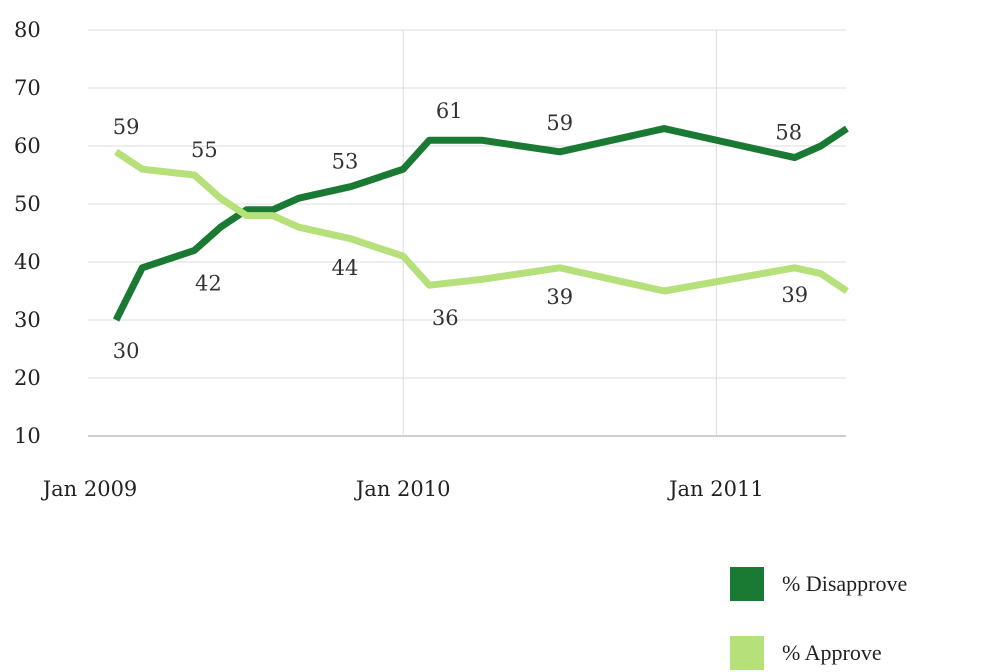  What do you see at coordinates (27, 146) in the screenshot?
I see `y-tick-label: 60` at bounding box center [27, 146].